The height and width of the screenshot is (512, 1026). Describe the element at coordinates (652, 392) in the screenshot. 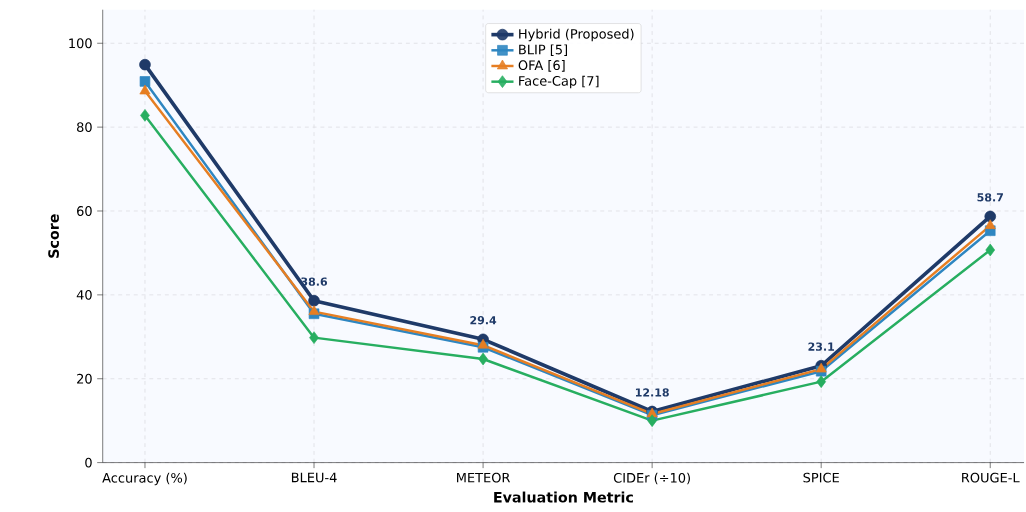

I see `data-label: 12.18` at that location.